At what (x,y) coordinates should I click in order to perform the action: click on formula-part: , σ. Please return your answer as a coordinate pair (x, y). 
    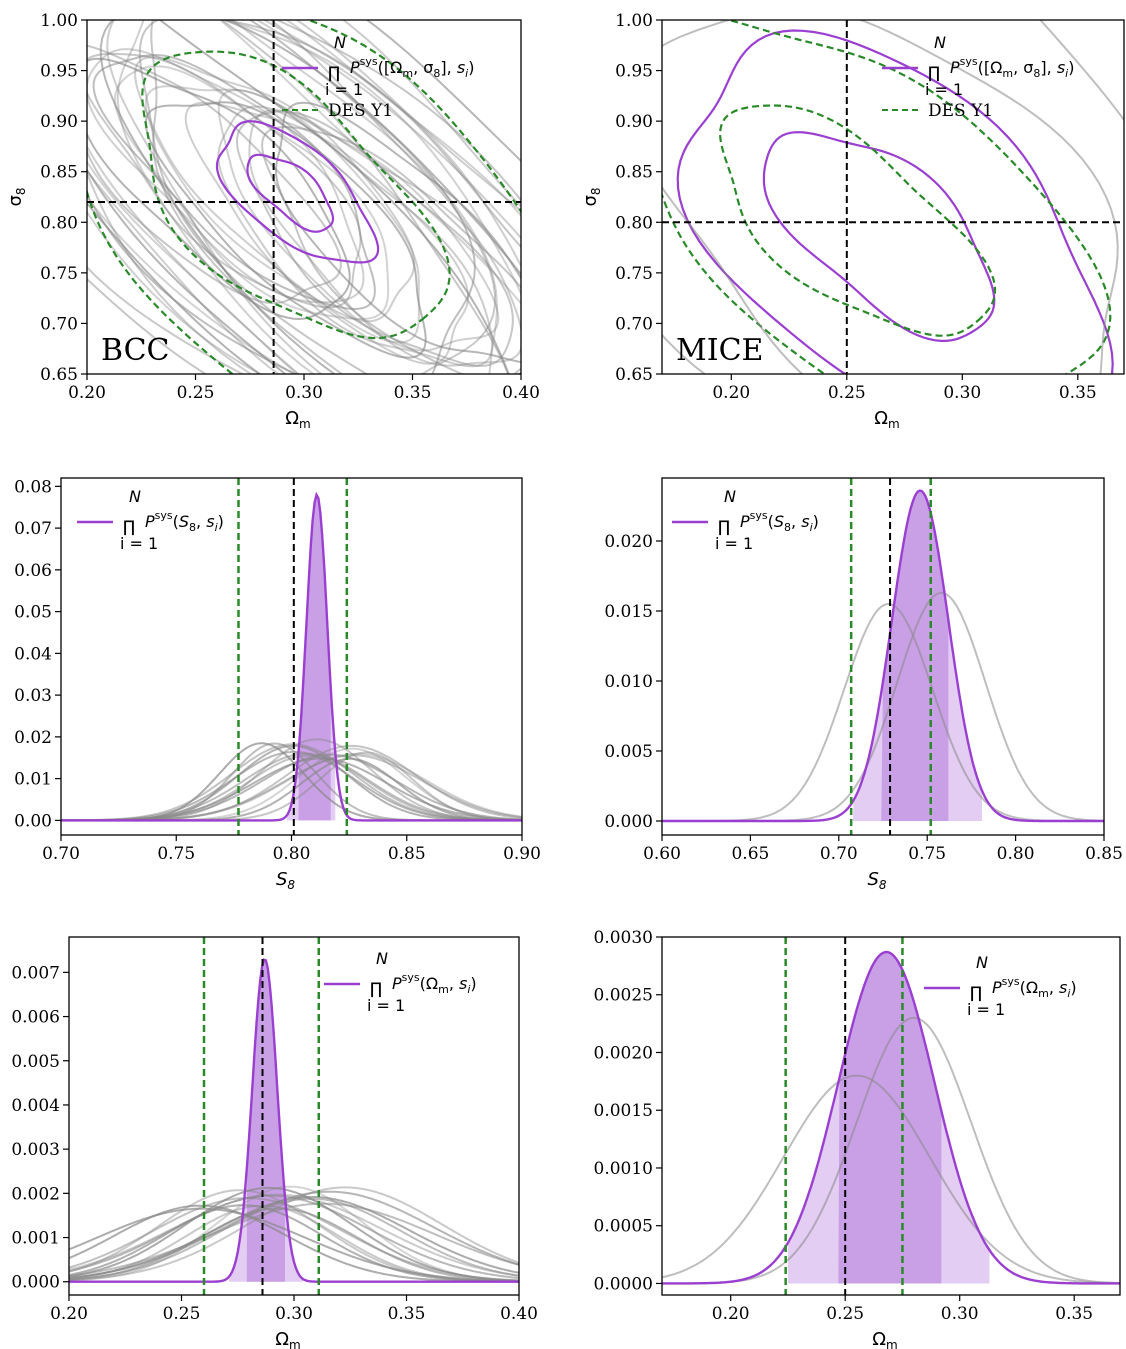
    Looking at the image, I should click on (1023, 67).